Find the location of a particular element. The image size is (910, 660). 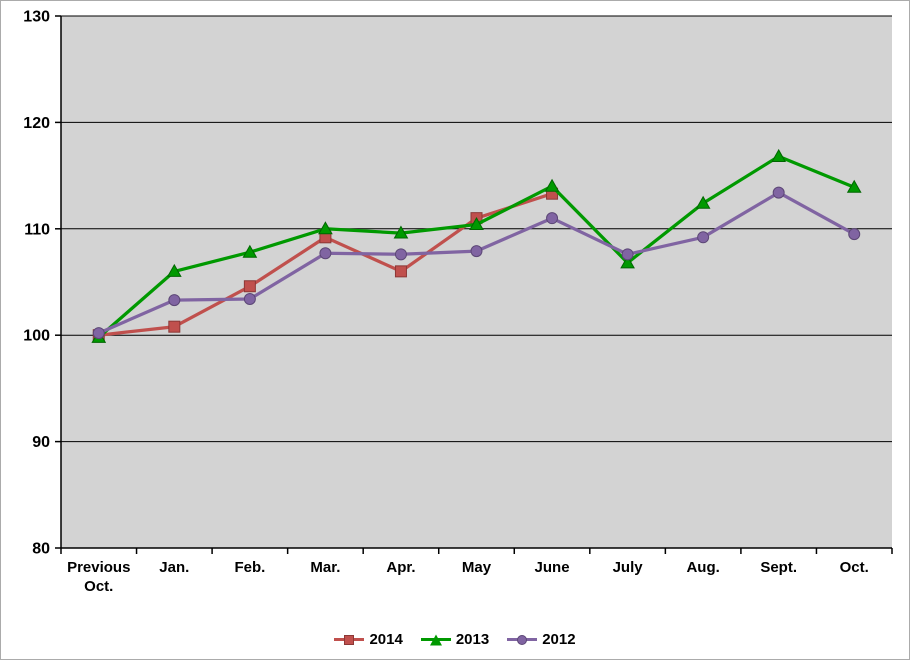

svg-text: July is located at coordinates (628, 567).